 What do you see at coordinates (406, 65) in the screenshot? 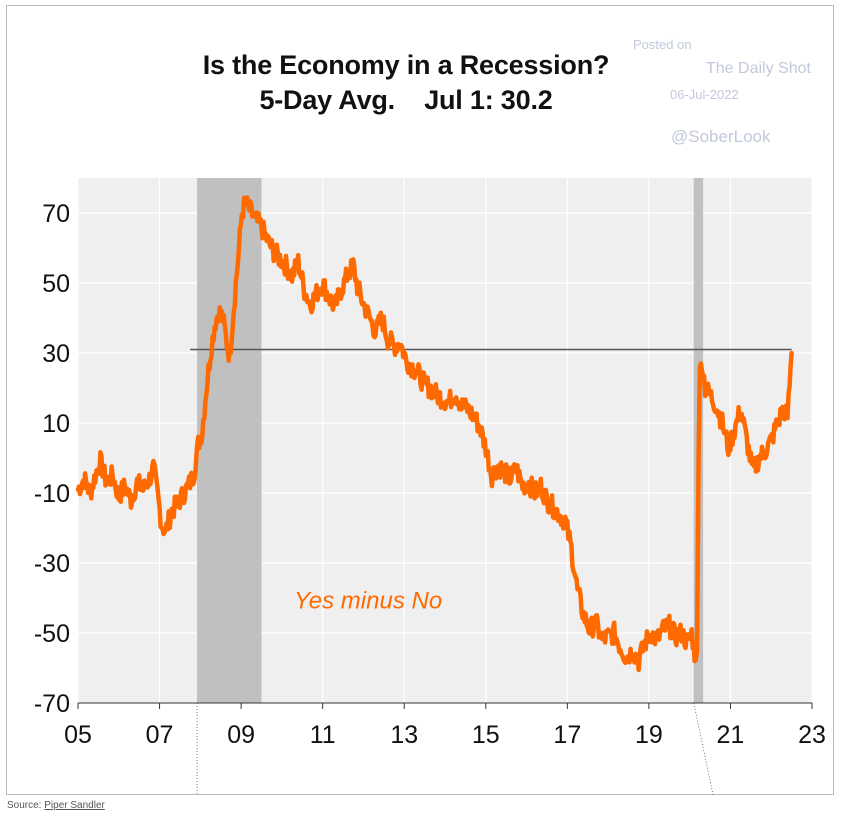
I see `chart-title: Is the Economy in a Recession?` at bounding box center [406, 65].